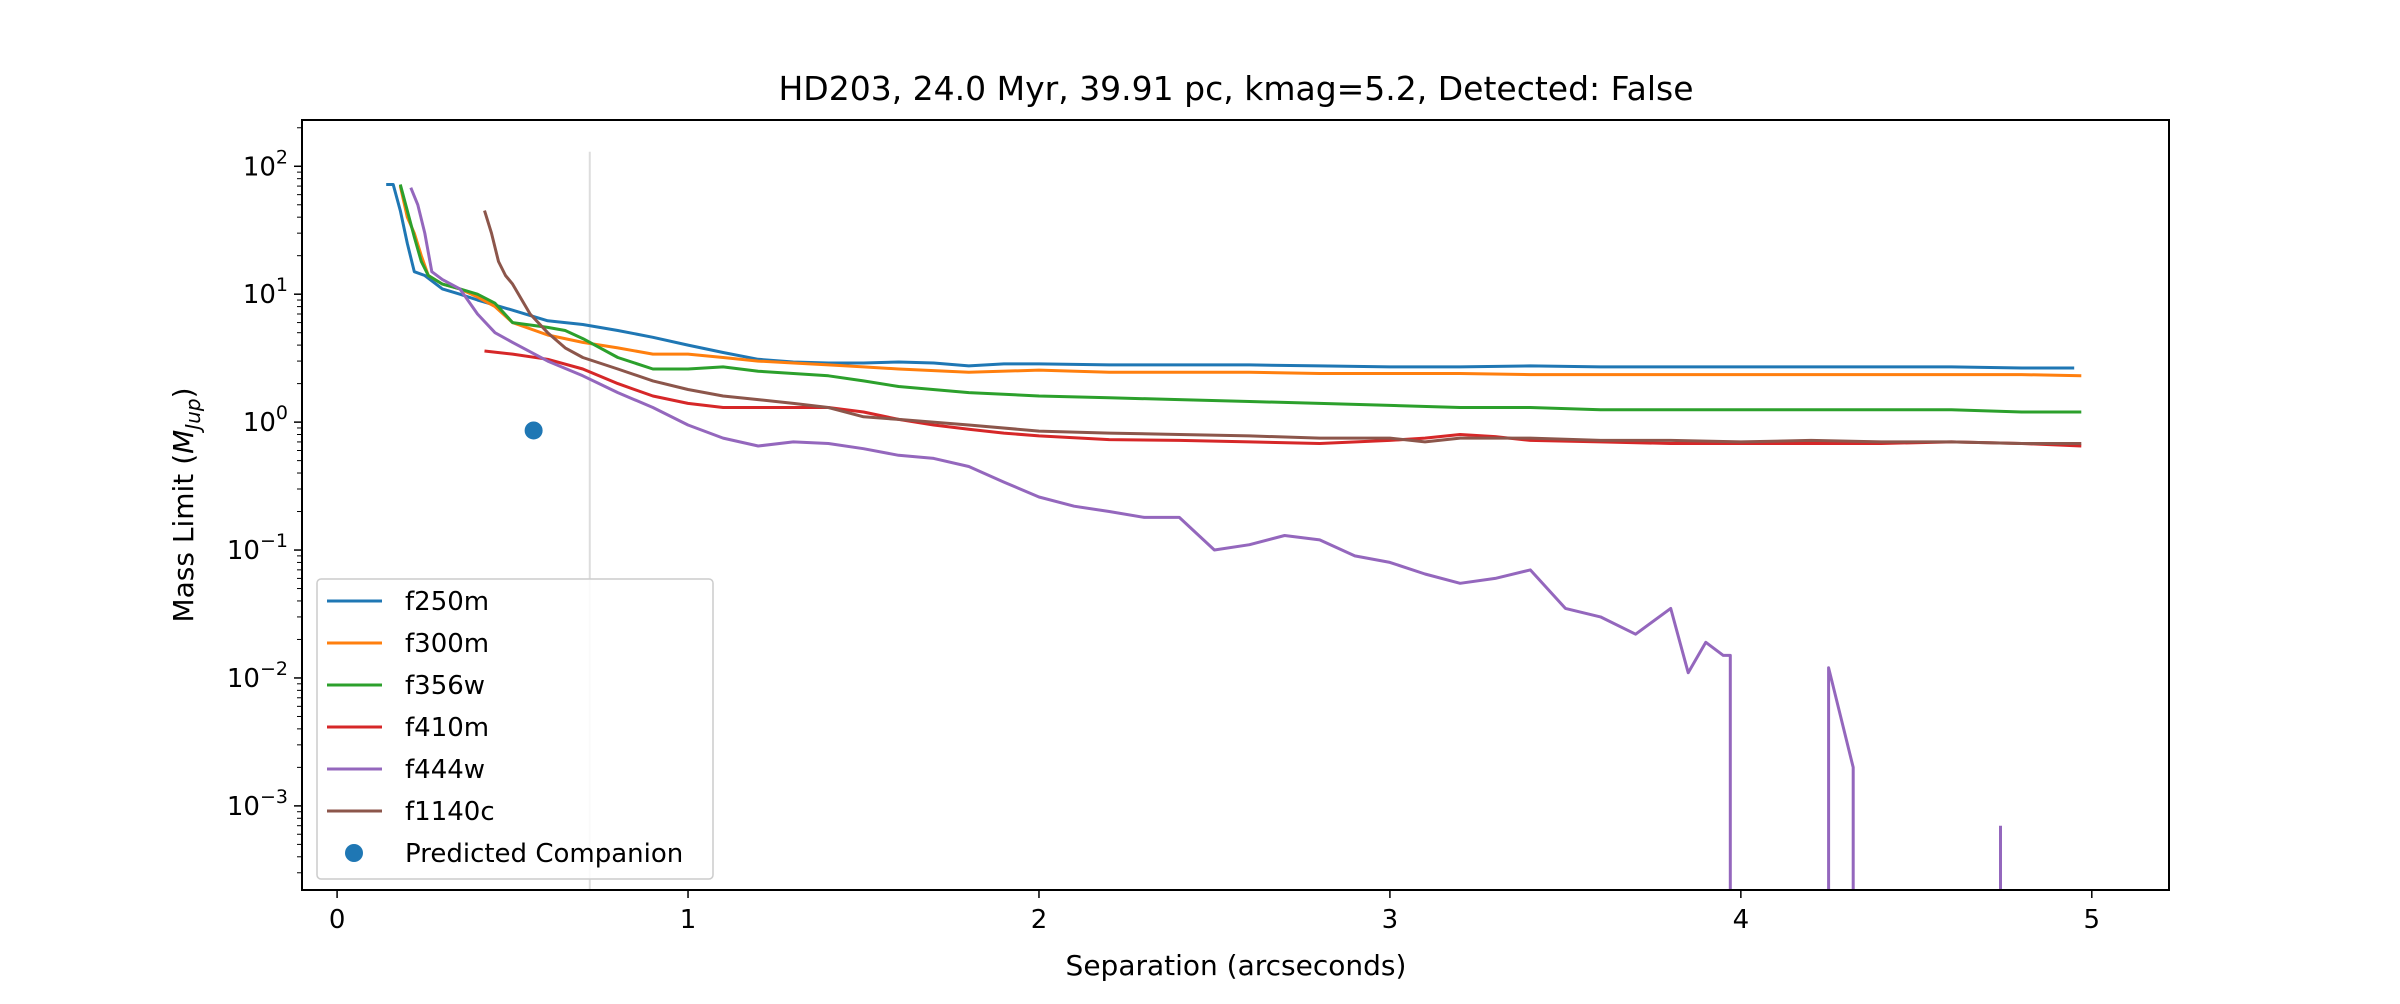 The image size is (2400, 1004). What do you see at coordinates (265, 420) in the screenshot?
I see `y-tick-label: 10⁰` at bounding box center [265, 420].